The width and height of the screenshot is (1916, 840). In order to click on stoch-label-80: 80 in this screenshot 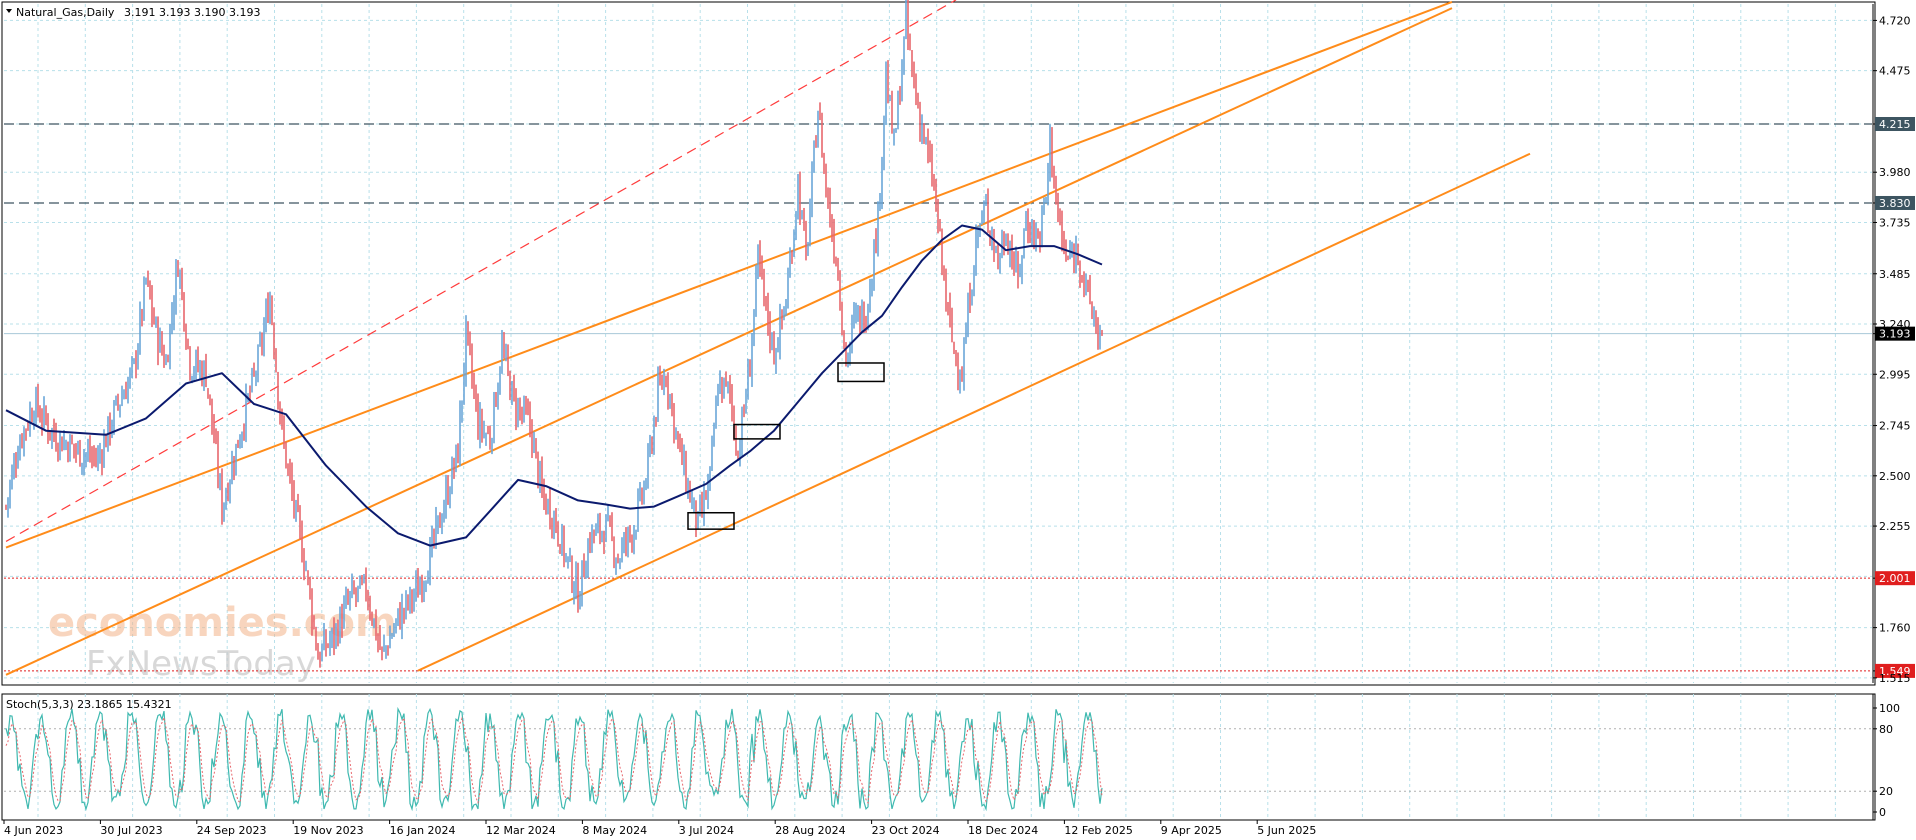, I will do `click(1886, 729)`.